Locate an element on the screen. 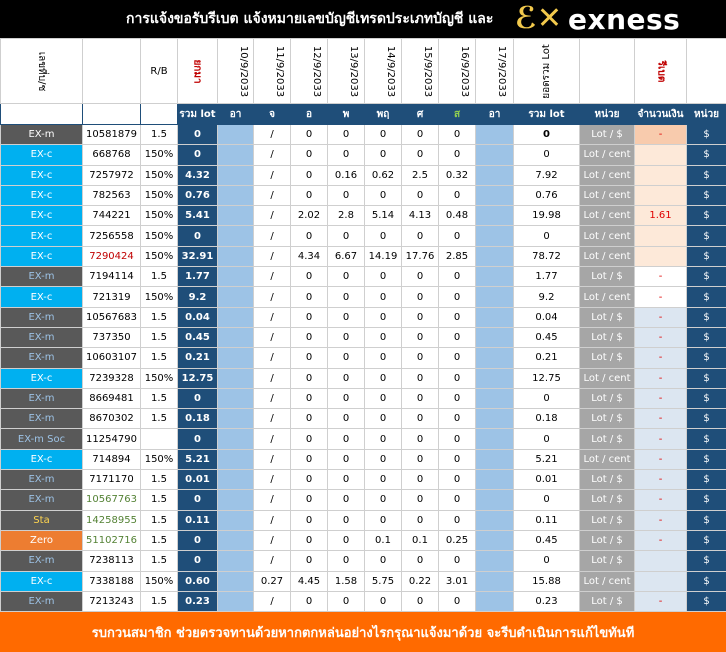 The width and height of the screenshot is (726, 652). account-number: 7257972 is located at coordinates (111, 175).